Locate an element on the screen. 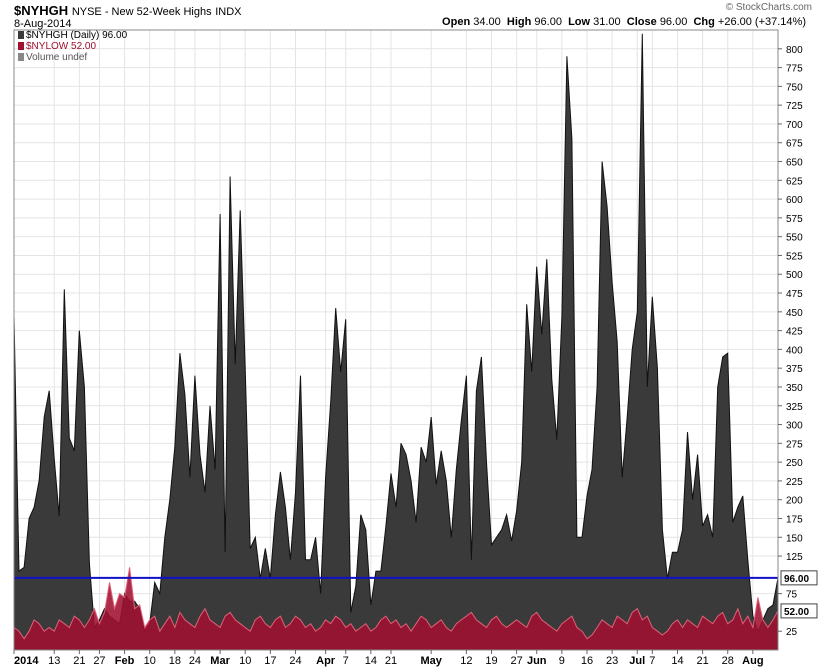  y-tick-label: 200 is located at coordinates (794, 501).